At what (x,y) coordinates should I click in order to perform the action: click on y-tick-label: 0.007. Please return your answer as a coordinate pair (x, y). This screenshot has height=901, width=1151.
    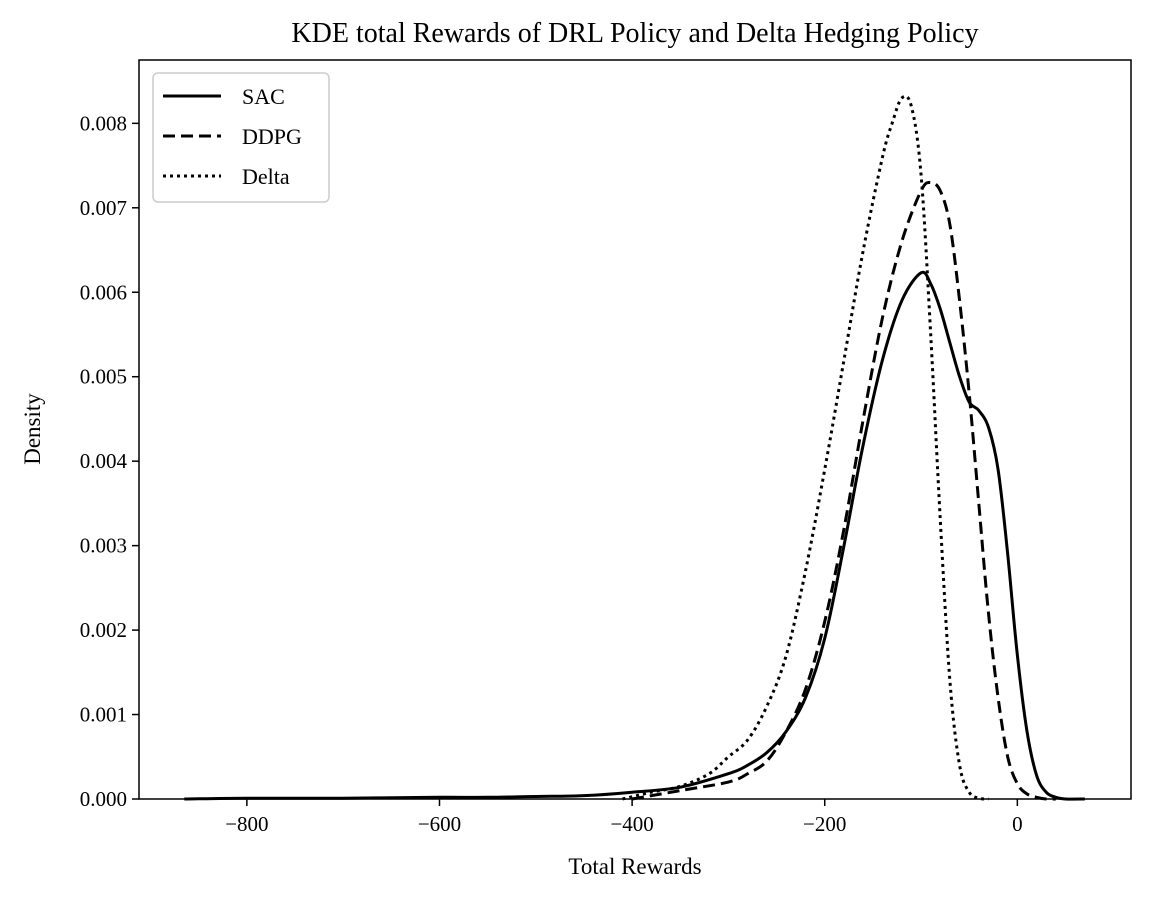
    Looking at the image, I should click on (103, 208).